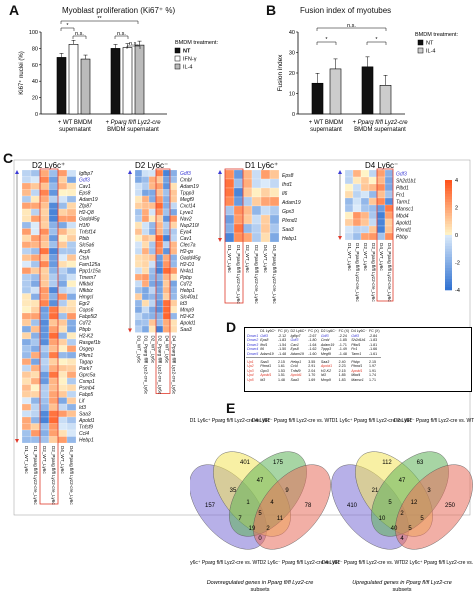  I want to click on table-cell: H2-K2, so click(326, 370).